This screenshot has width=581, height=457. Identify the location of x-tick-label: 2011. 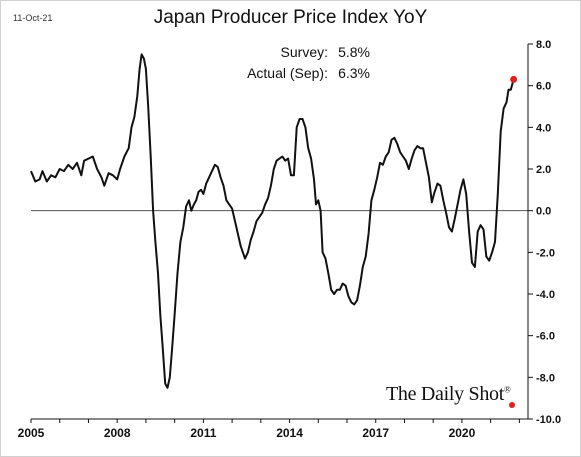
(203, 433).